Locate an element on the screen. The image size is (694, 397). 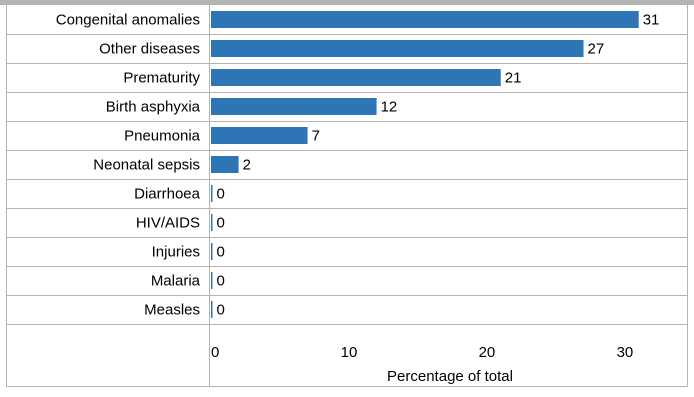
value-label: 7 is located at coordinates (316, 136).